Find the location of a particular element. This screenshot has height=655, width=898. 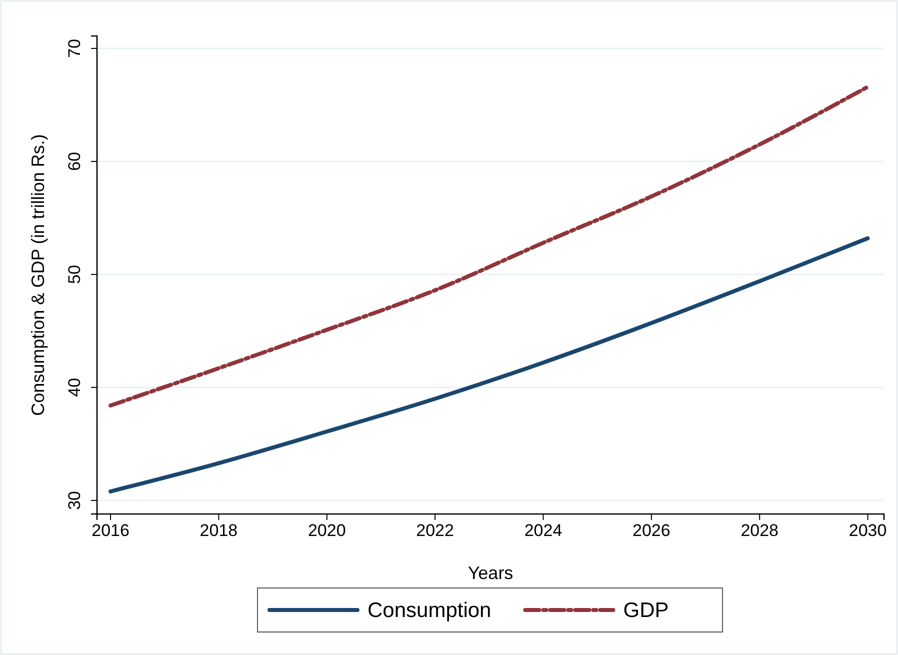

x-tick-label: 2028 is located at coordinates (759, 530).